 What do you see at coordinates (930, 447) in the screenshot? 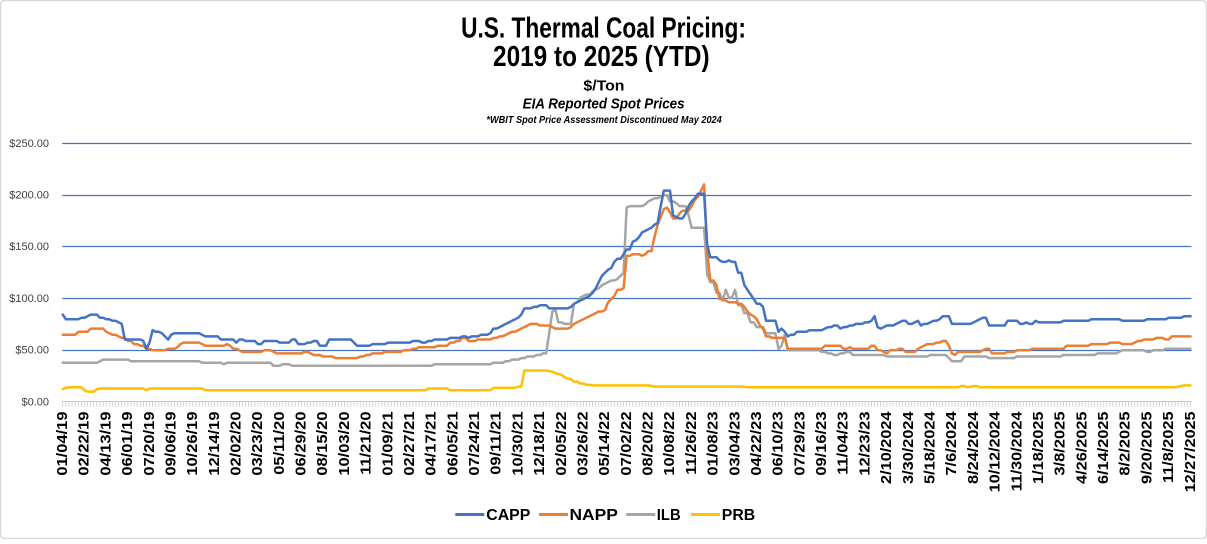
I see `svg-text: 5/18/2024` at bounding box center [930, 447].